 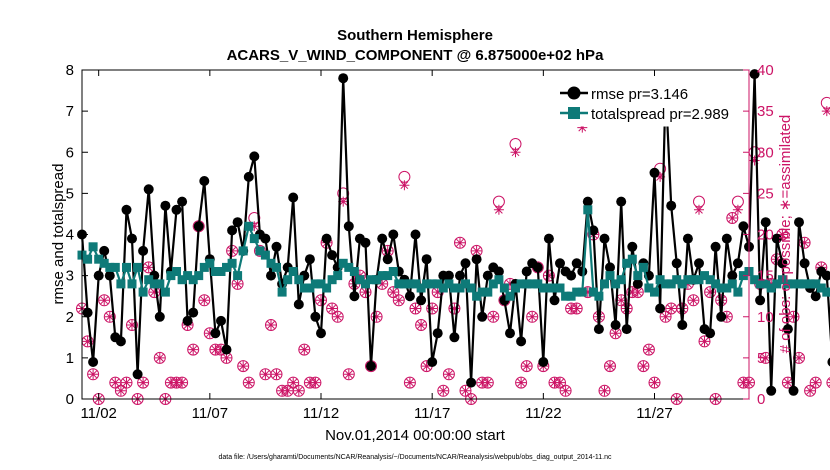 What do you see at coordinates (639, 94) in the screenshot?
I see `legend-label-rmse: rmse pr=3.146` at bounding box center [639, 94].